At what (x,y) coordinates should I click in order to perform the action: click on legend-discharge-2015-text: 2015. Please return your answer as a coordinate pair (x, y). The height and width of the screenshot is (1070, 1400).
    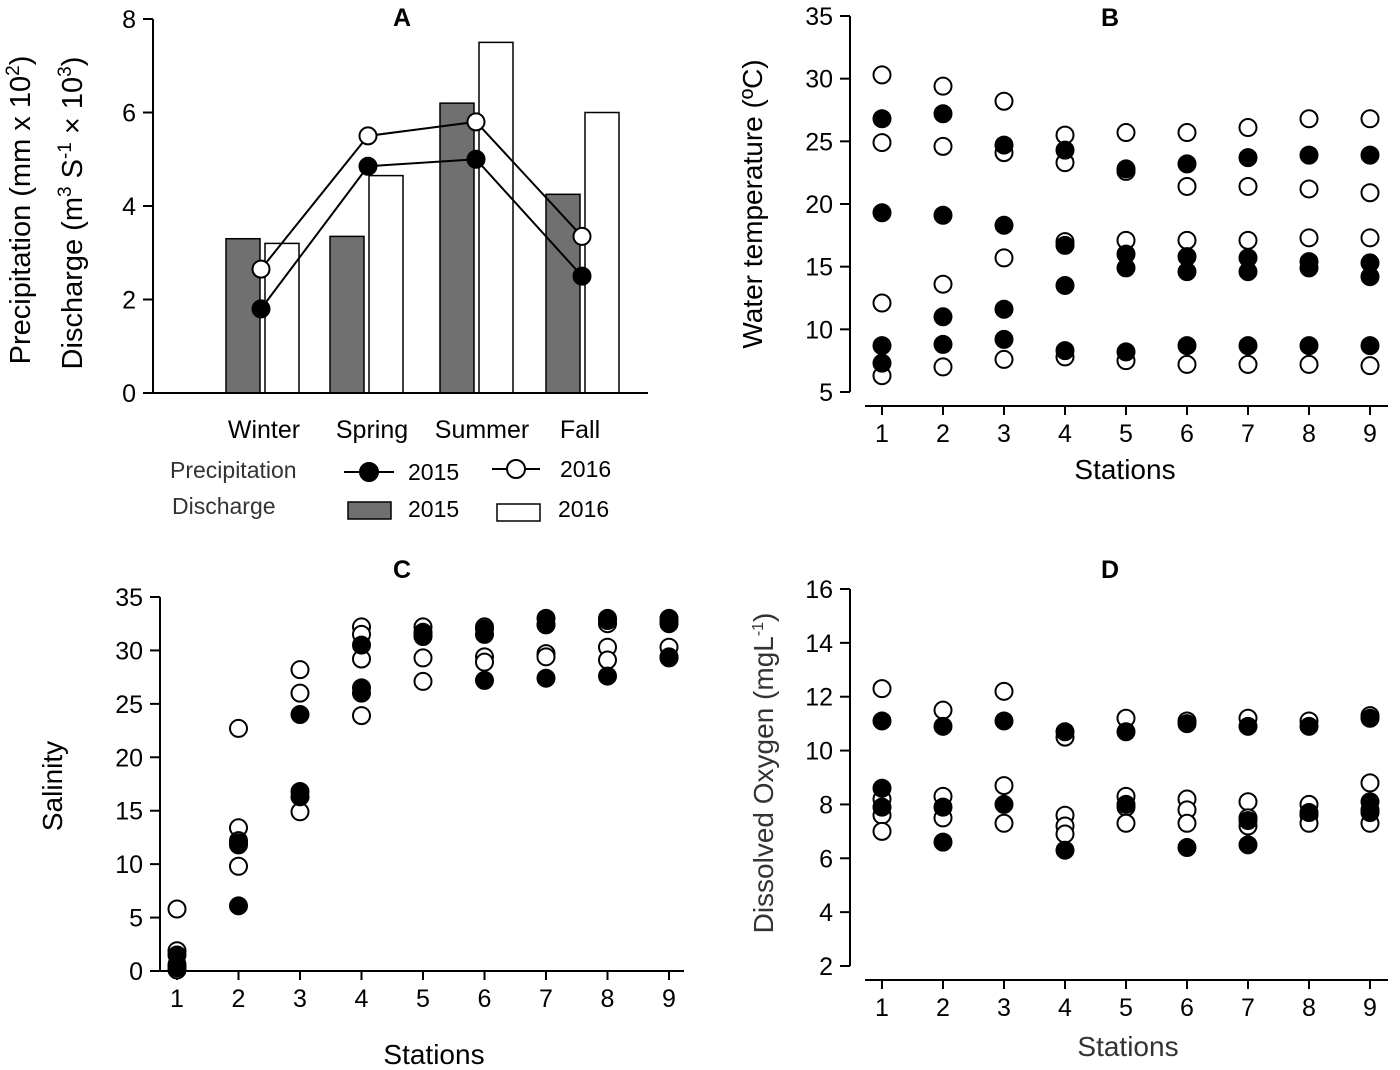
    Looking at the image, I should click on (433, 509).